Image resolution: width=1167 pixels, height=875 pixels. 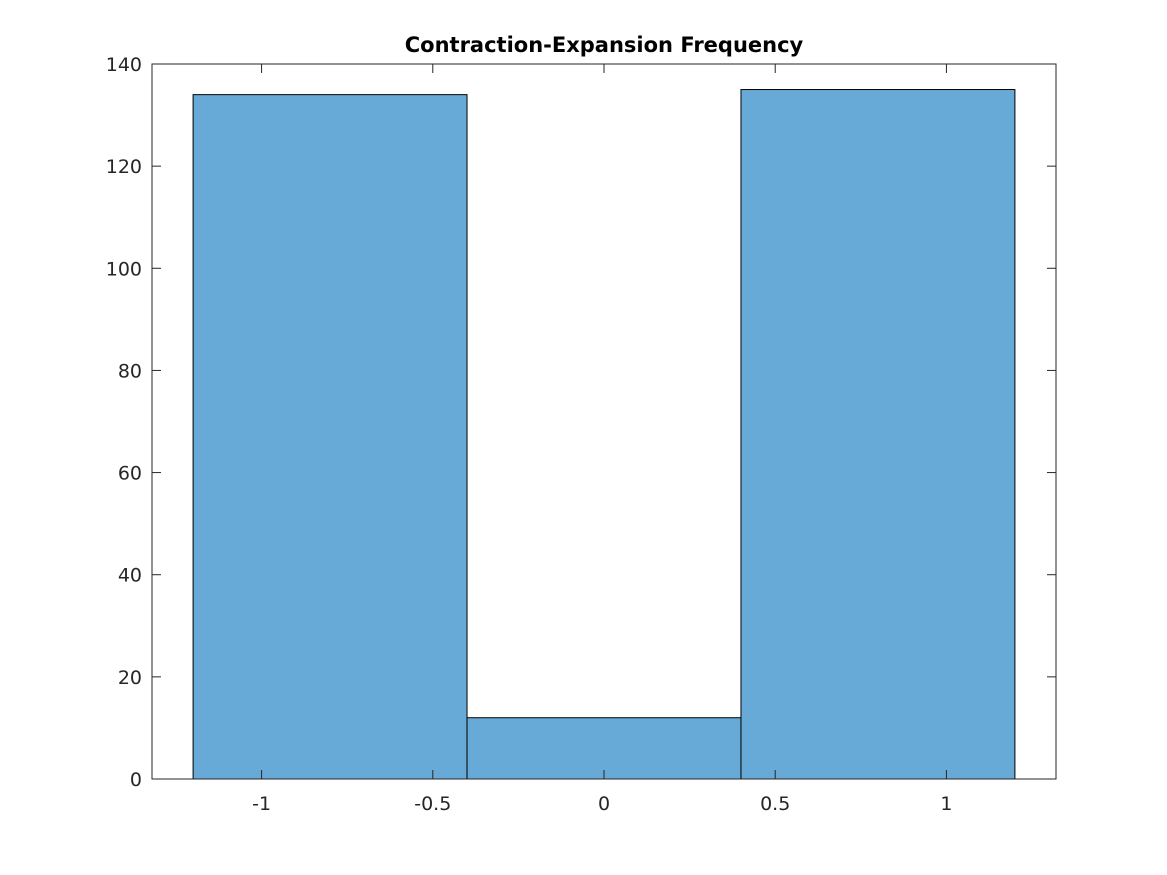 I want to click on y-tick-label: 60, so click(x=130, y=474).